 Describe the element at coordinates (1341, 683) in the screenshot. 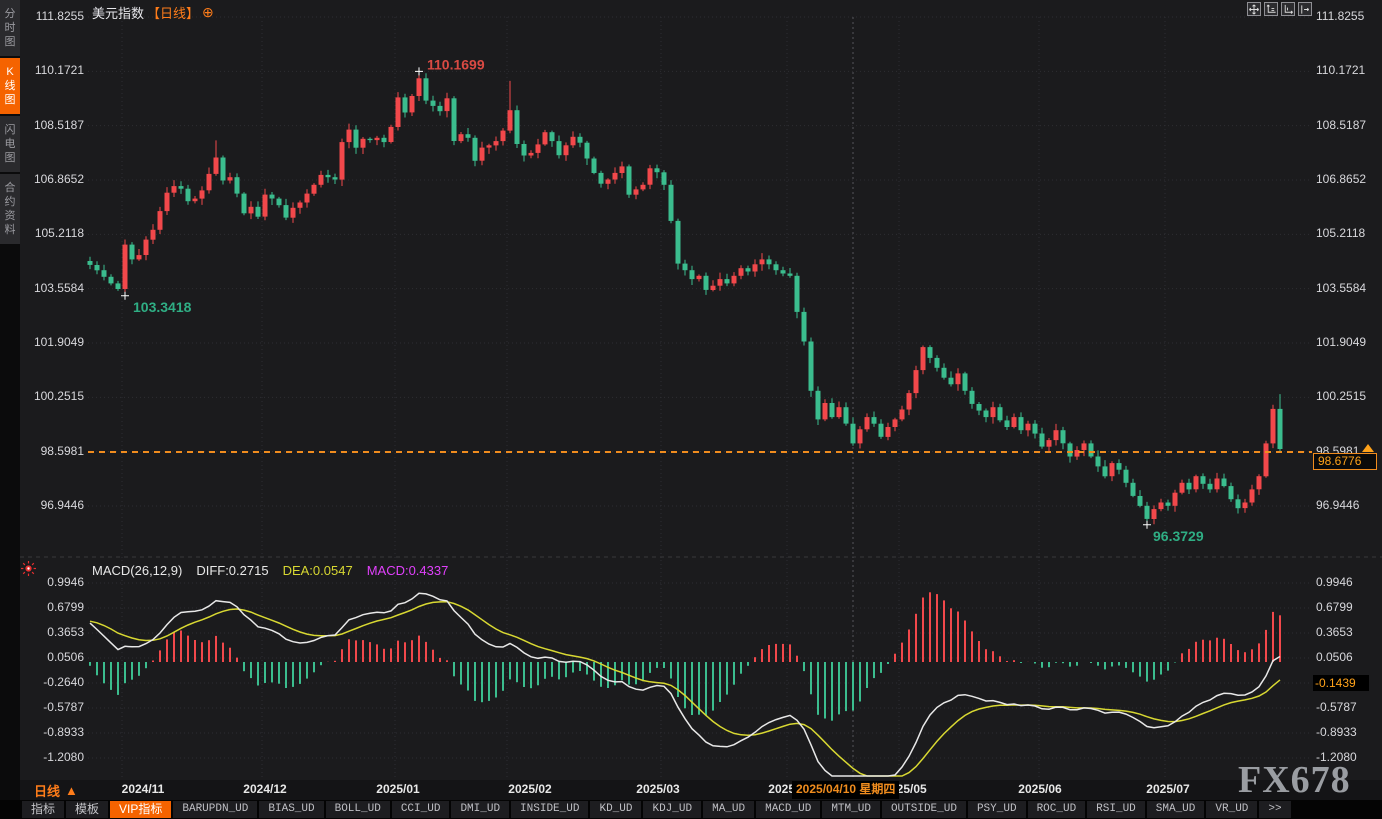

I see `macd-current-value-badge: -0.1439` at that location.